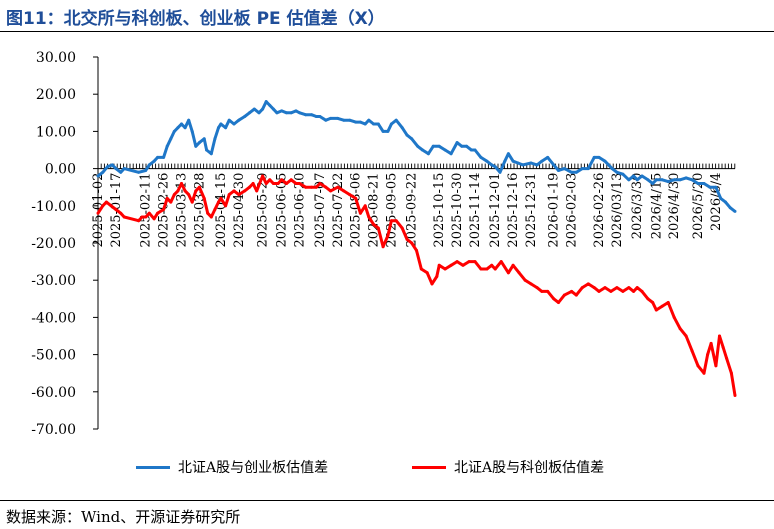 This screenshot has width=774, height=529. What do you see at coordinates (232, 467) in the screenshot?
I see `legend-item-chinext: 北证A股与创业板估值差` at bounding box center [232, 467].